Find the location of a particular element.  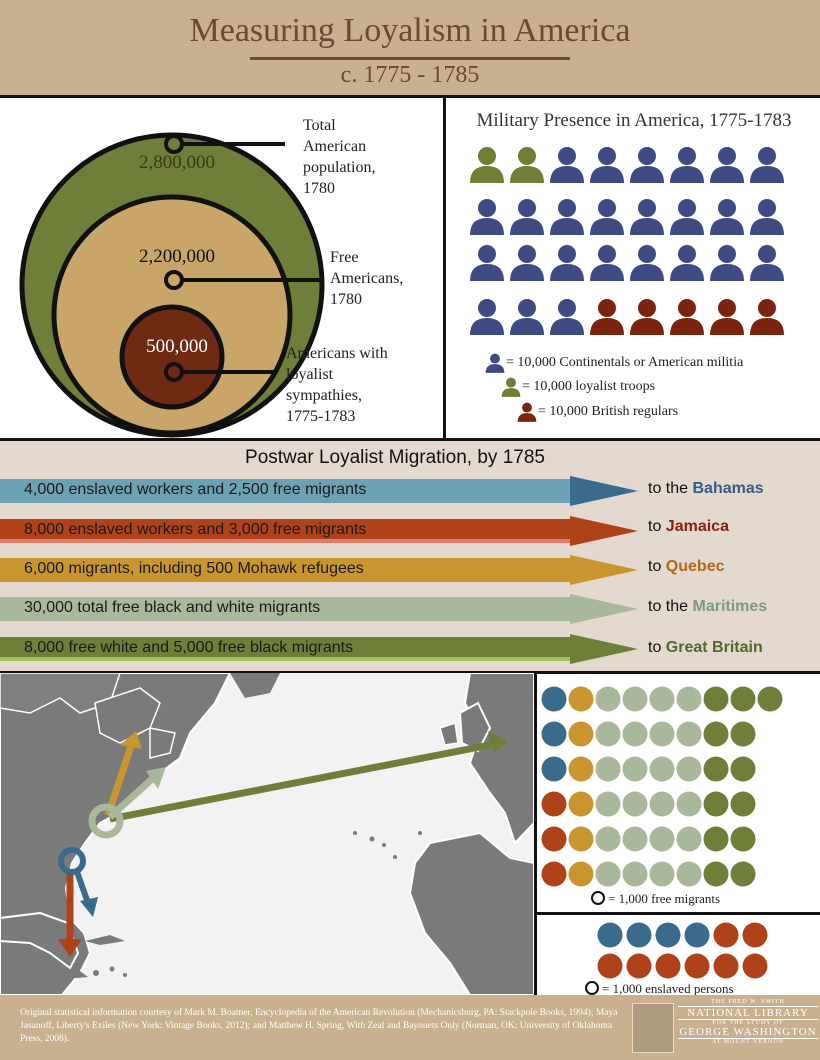

divider-migration-bottom is located at coordinates (410, 672).